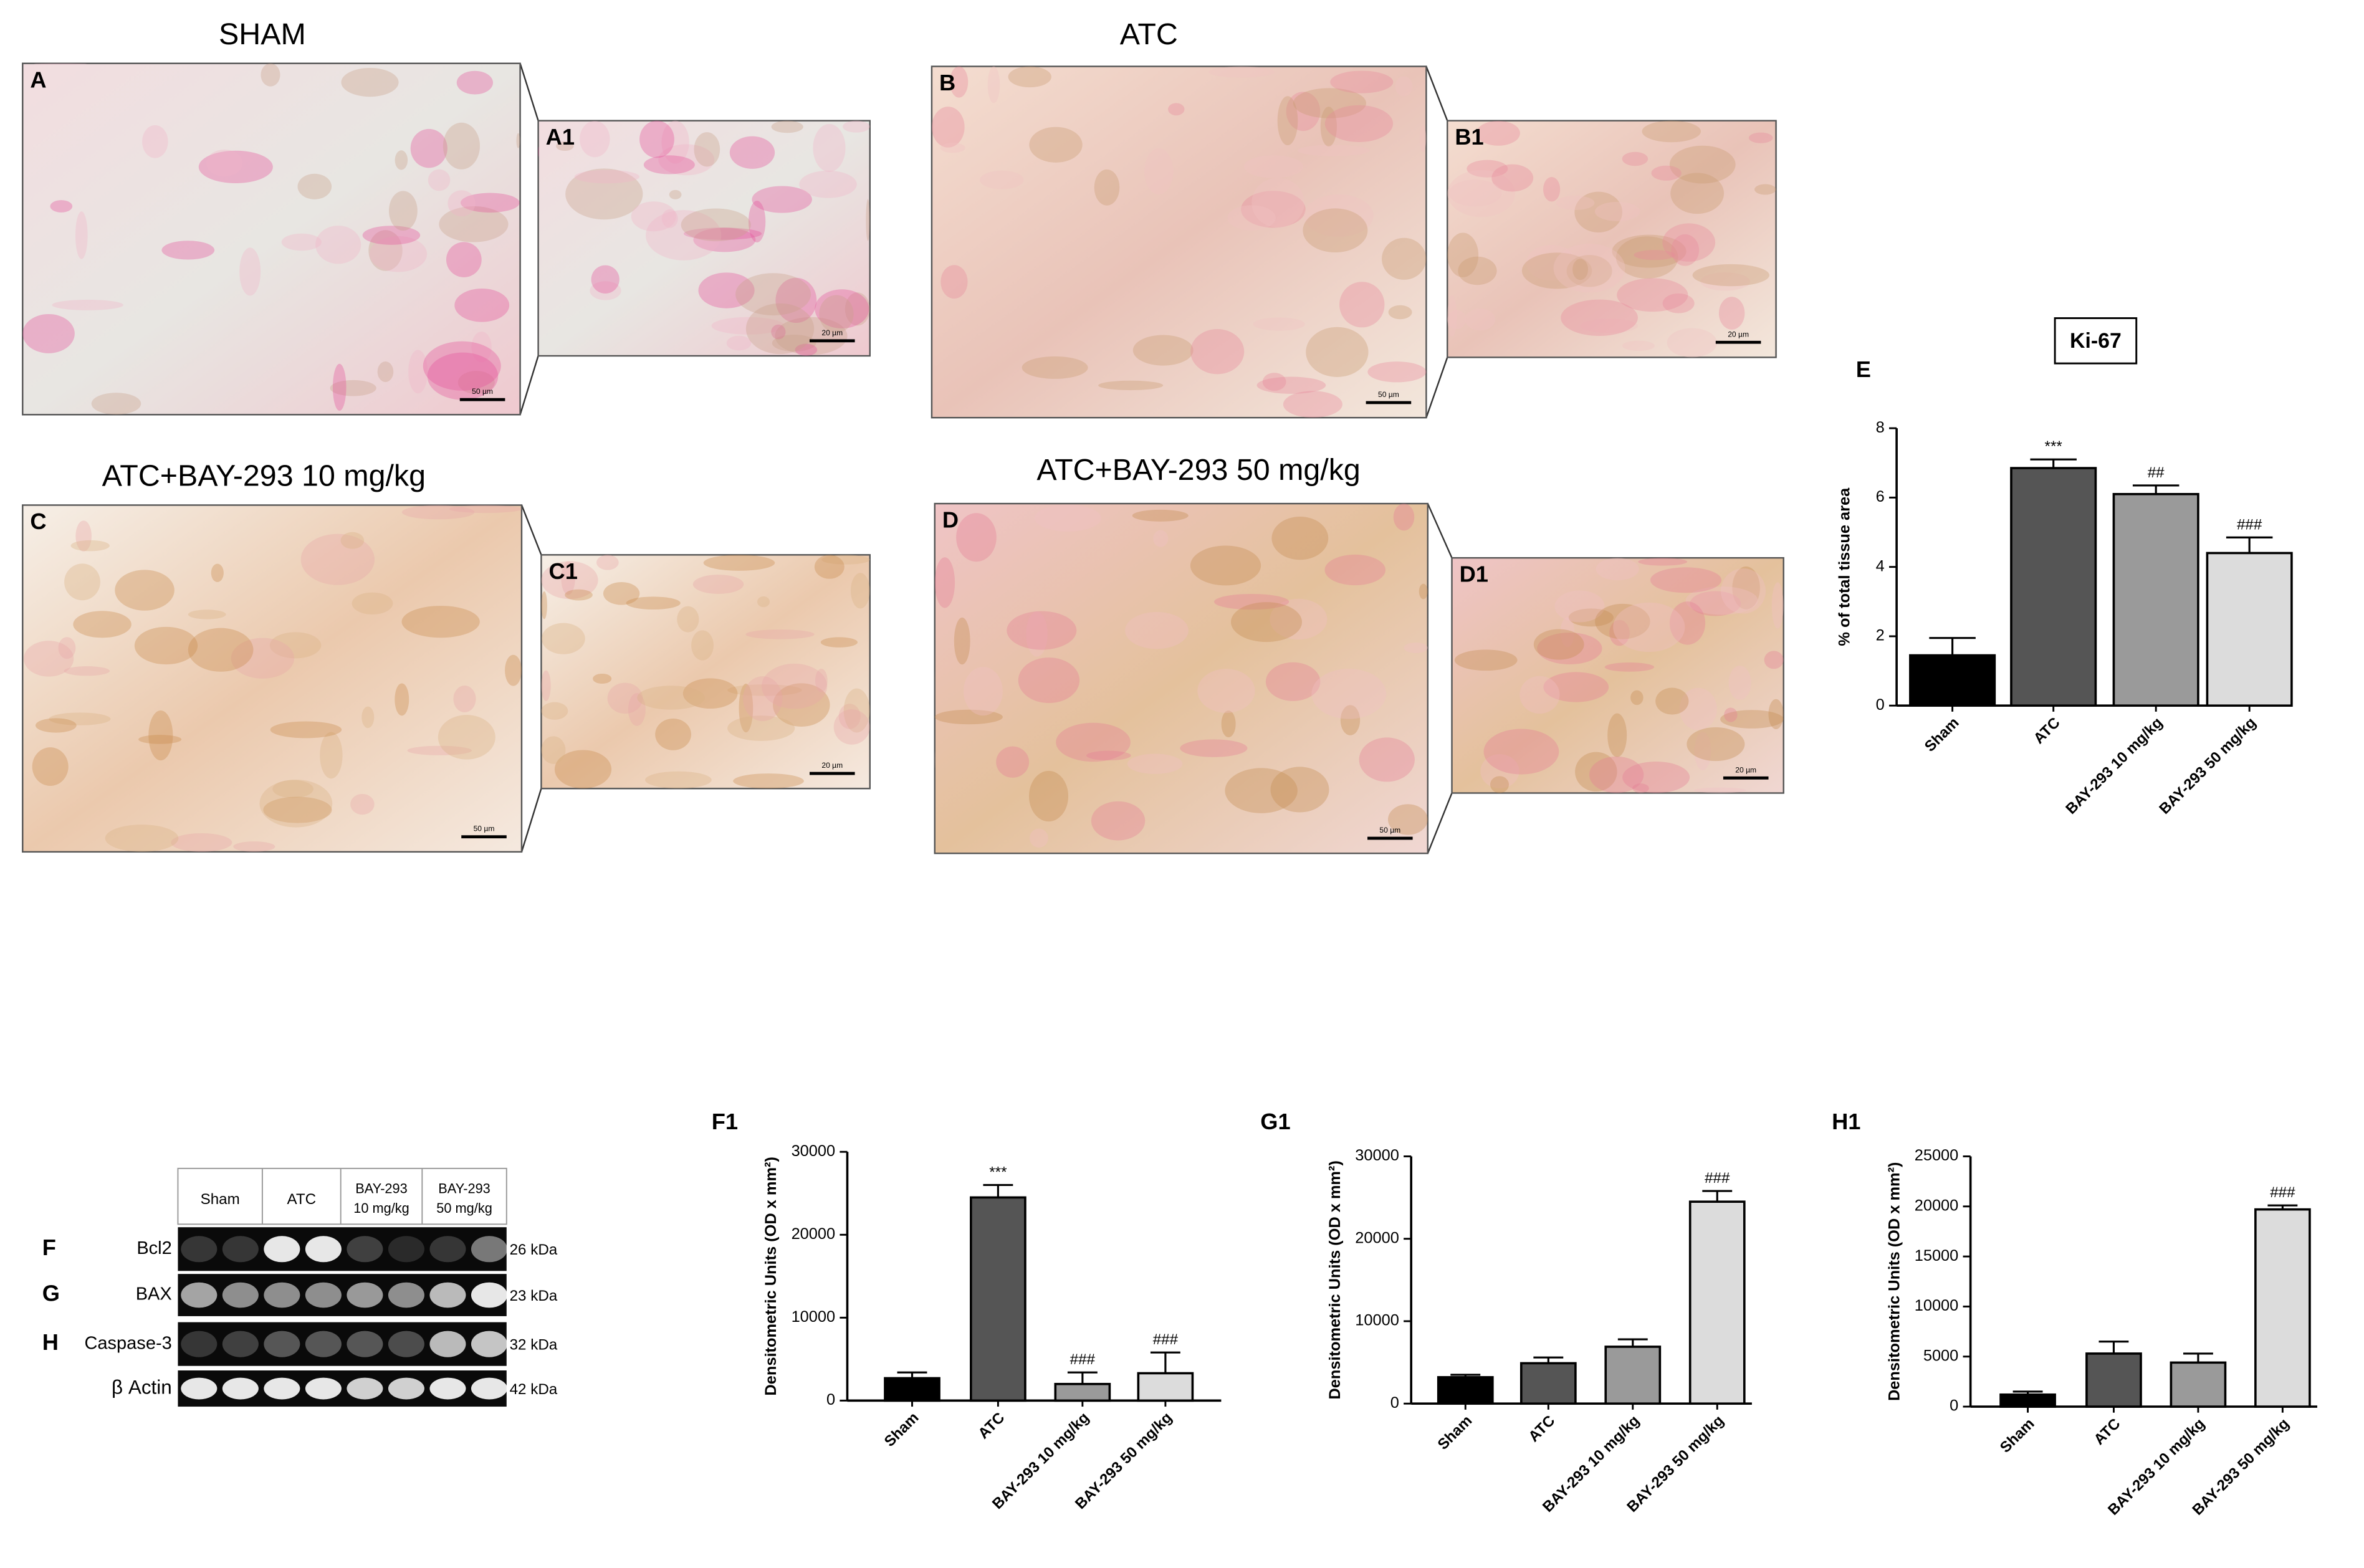  What do you see at coordinates (381, 1208) in the screenshot?
I see `lane-label: 10 mg/kg` at bounding box center [381, 1208].